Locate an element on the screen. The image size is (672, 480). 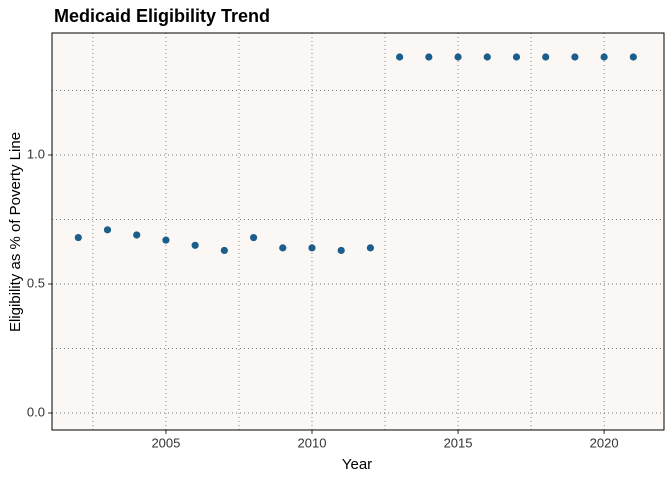
x-tick-label: 2020 is located at coordinates (604, 442).